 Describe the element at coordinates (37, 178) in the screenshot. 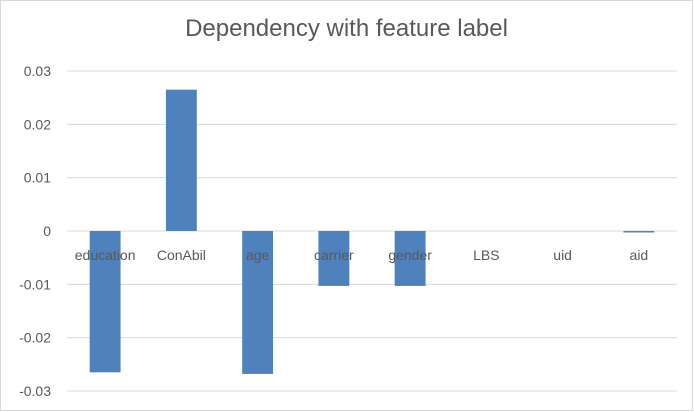

I see `y-tick-label: 0.01` at that location.